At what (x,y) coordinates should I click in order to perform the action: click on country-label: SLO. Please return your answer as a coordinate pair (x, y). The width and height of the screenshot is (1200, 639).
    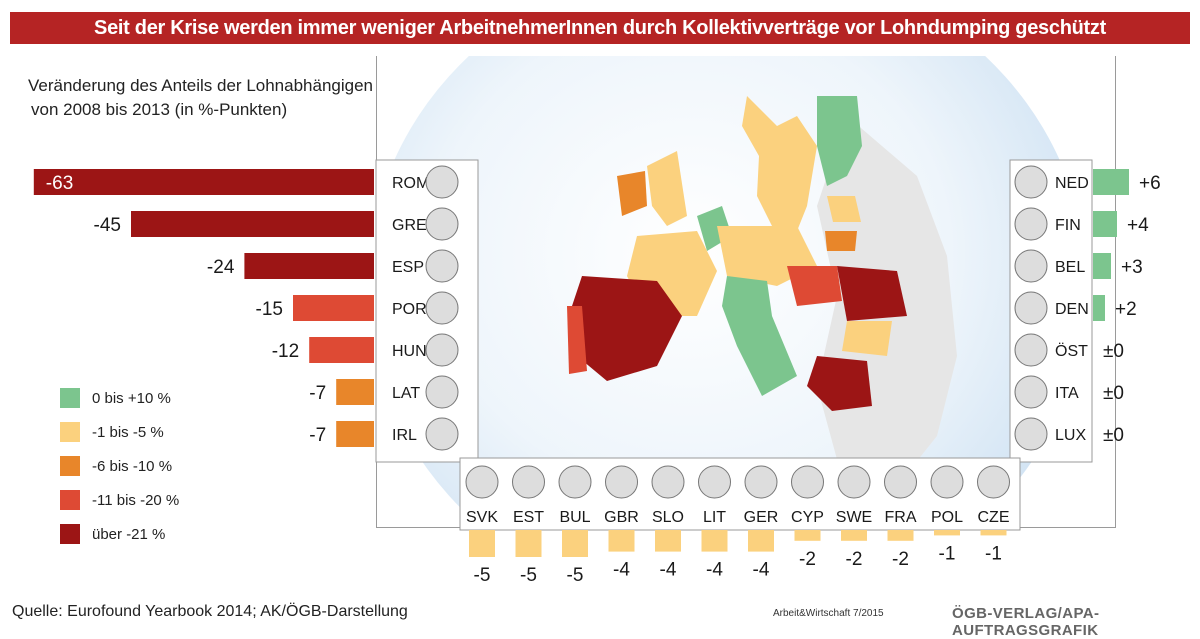
    Looking at the image, I should click on (668, 517).